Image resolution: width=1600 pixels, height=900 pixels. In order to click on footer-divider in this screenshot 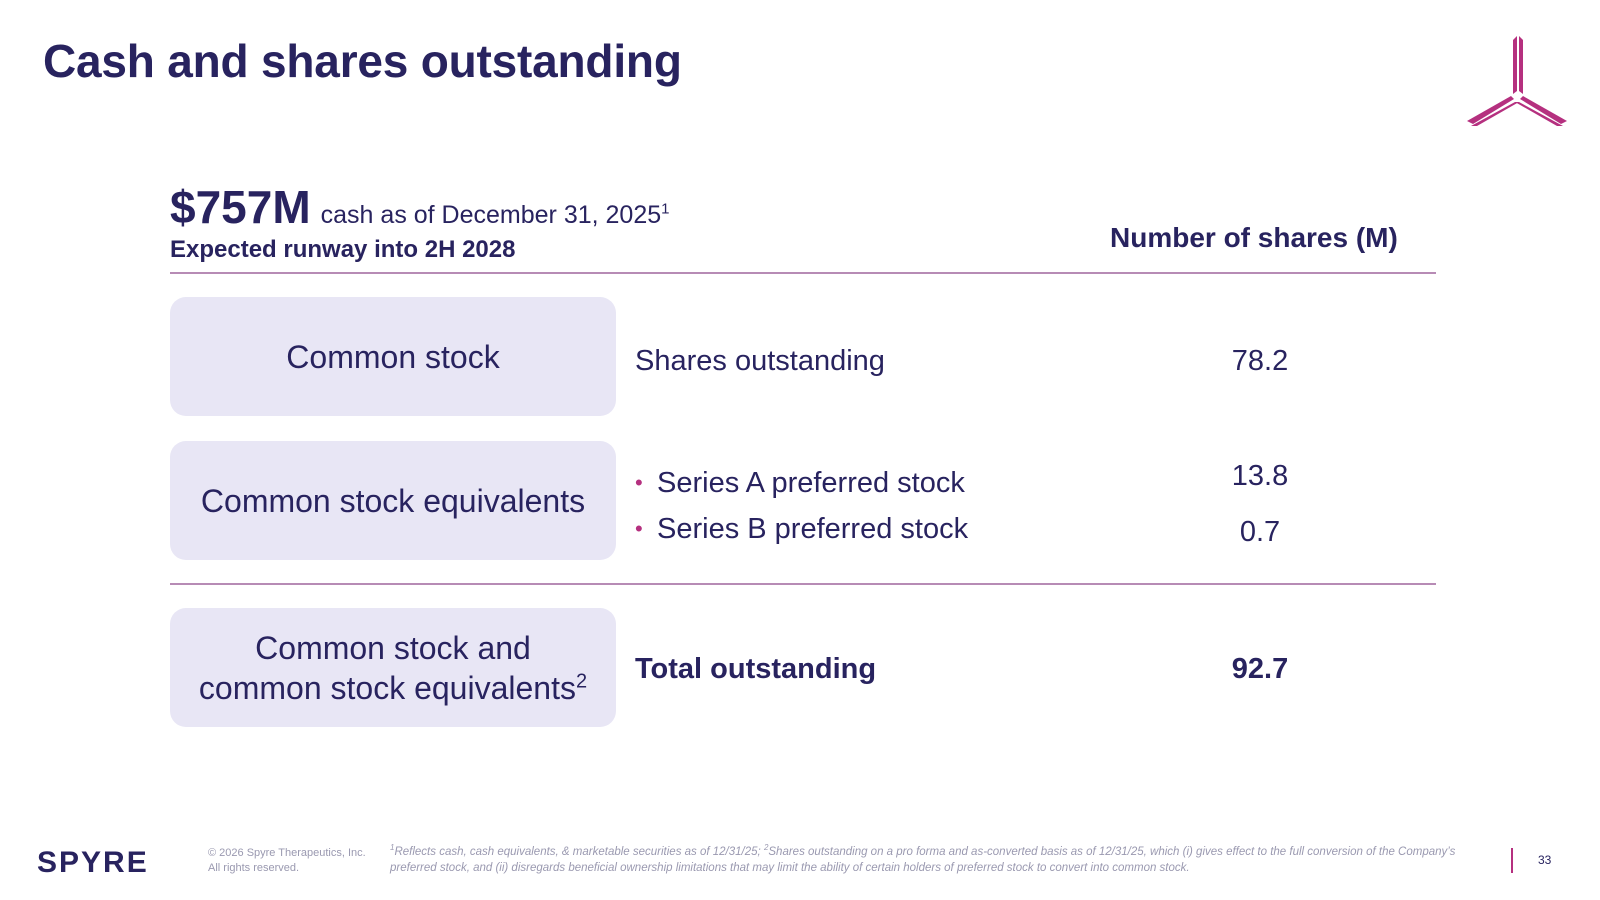, I will do `click(1512, 860)`.